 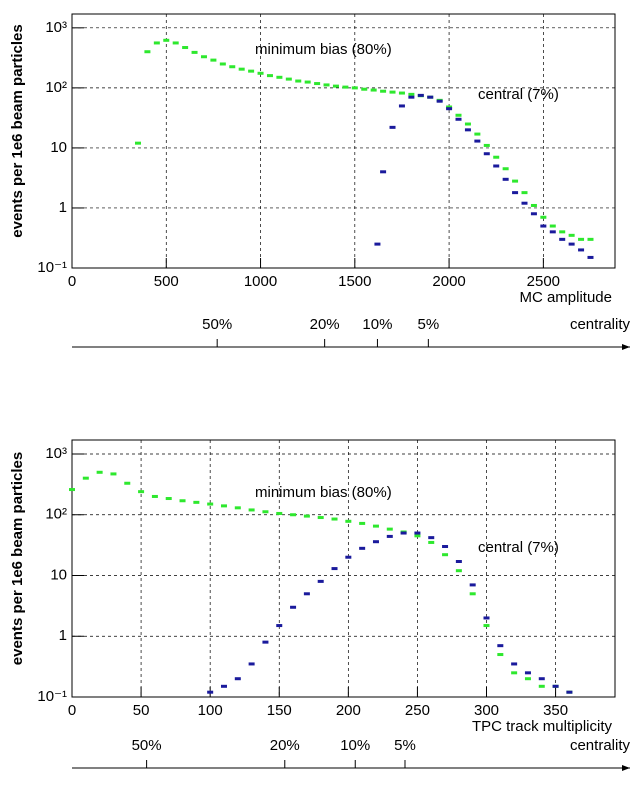 What do you see at coordinates (52, 267) in the screenshot?
I see `y-tick-label: 10⁻¹` at bounding box center [52, 267].